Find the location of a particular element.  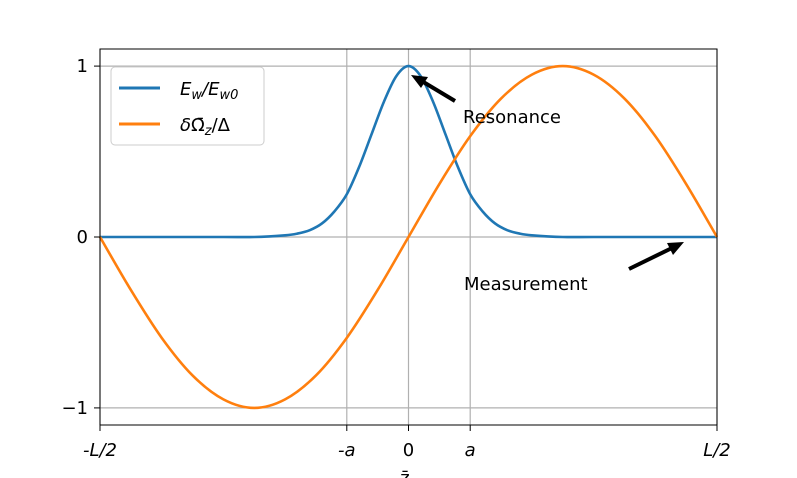

y-tick-label-1: 0 is located at coordinates (82, 237).